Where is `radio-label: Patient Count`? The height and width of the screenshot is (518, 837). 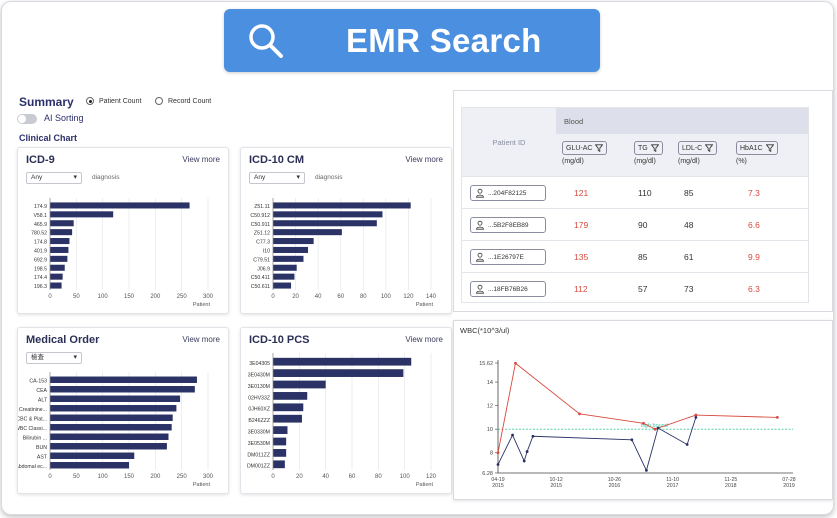 radio-label: Patient Count is located at coordinates (120, 101).